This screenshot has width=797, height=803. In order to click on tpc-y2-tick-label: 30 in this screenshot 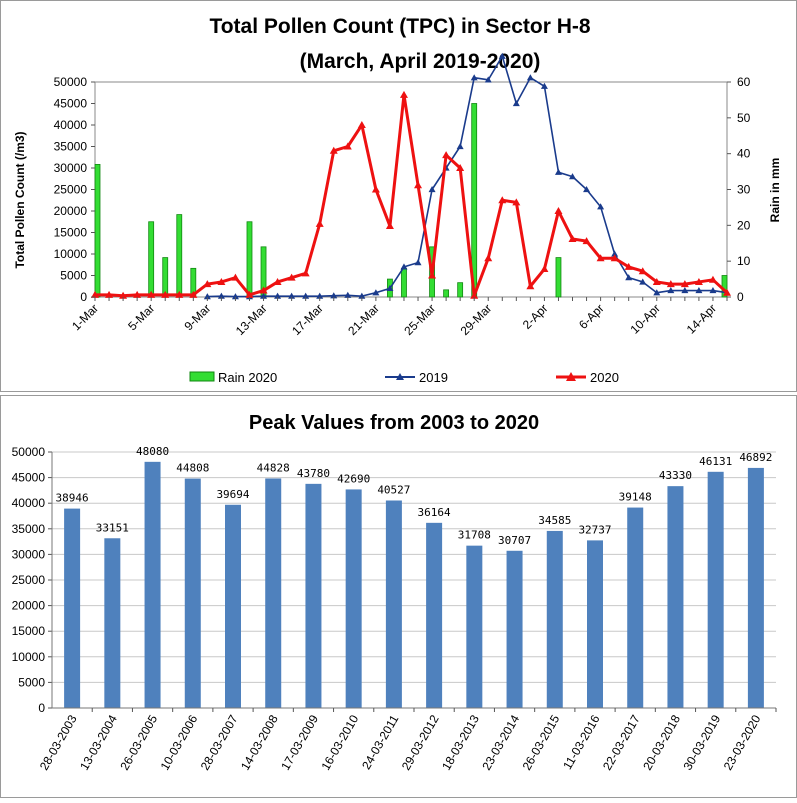, I will do `click(744, 190)`.